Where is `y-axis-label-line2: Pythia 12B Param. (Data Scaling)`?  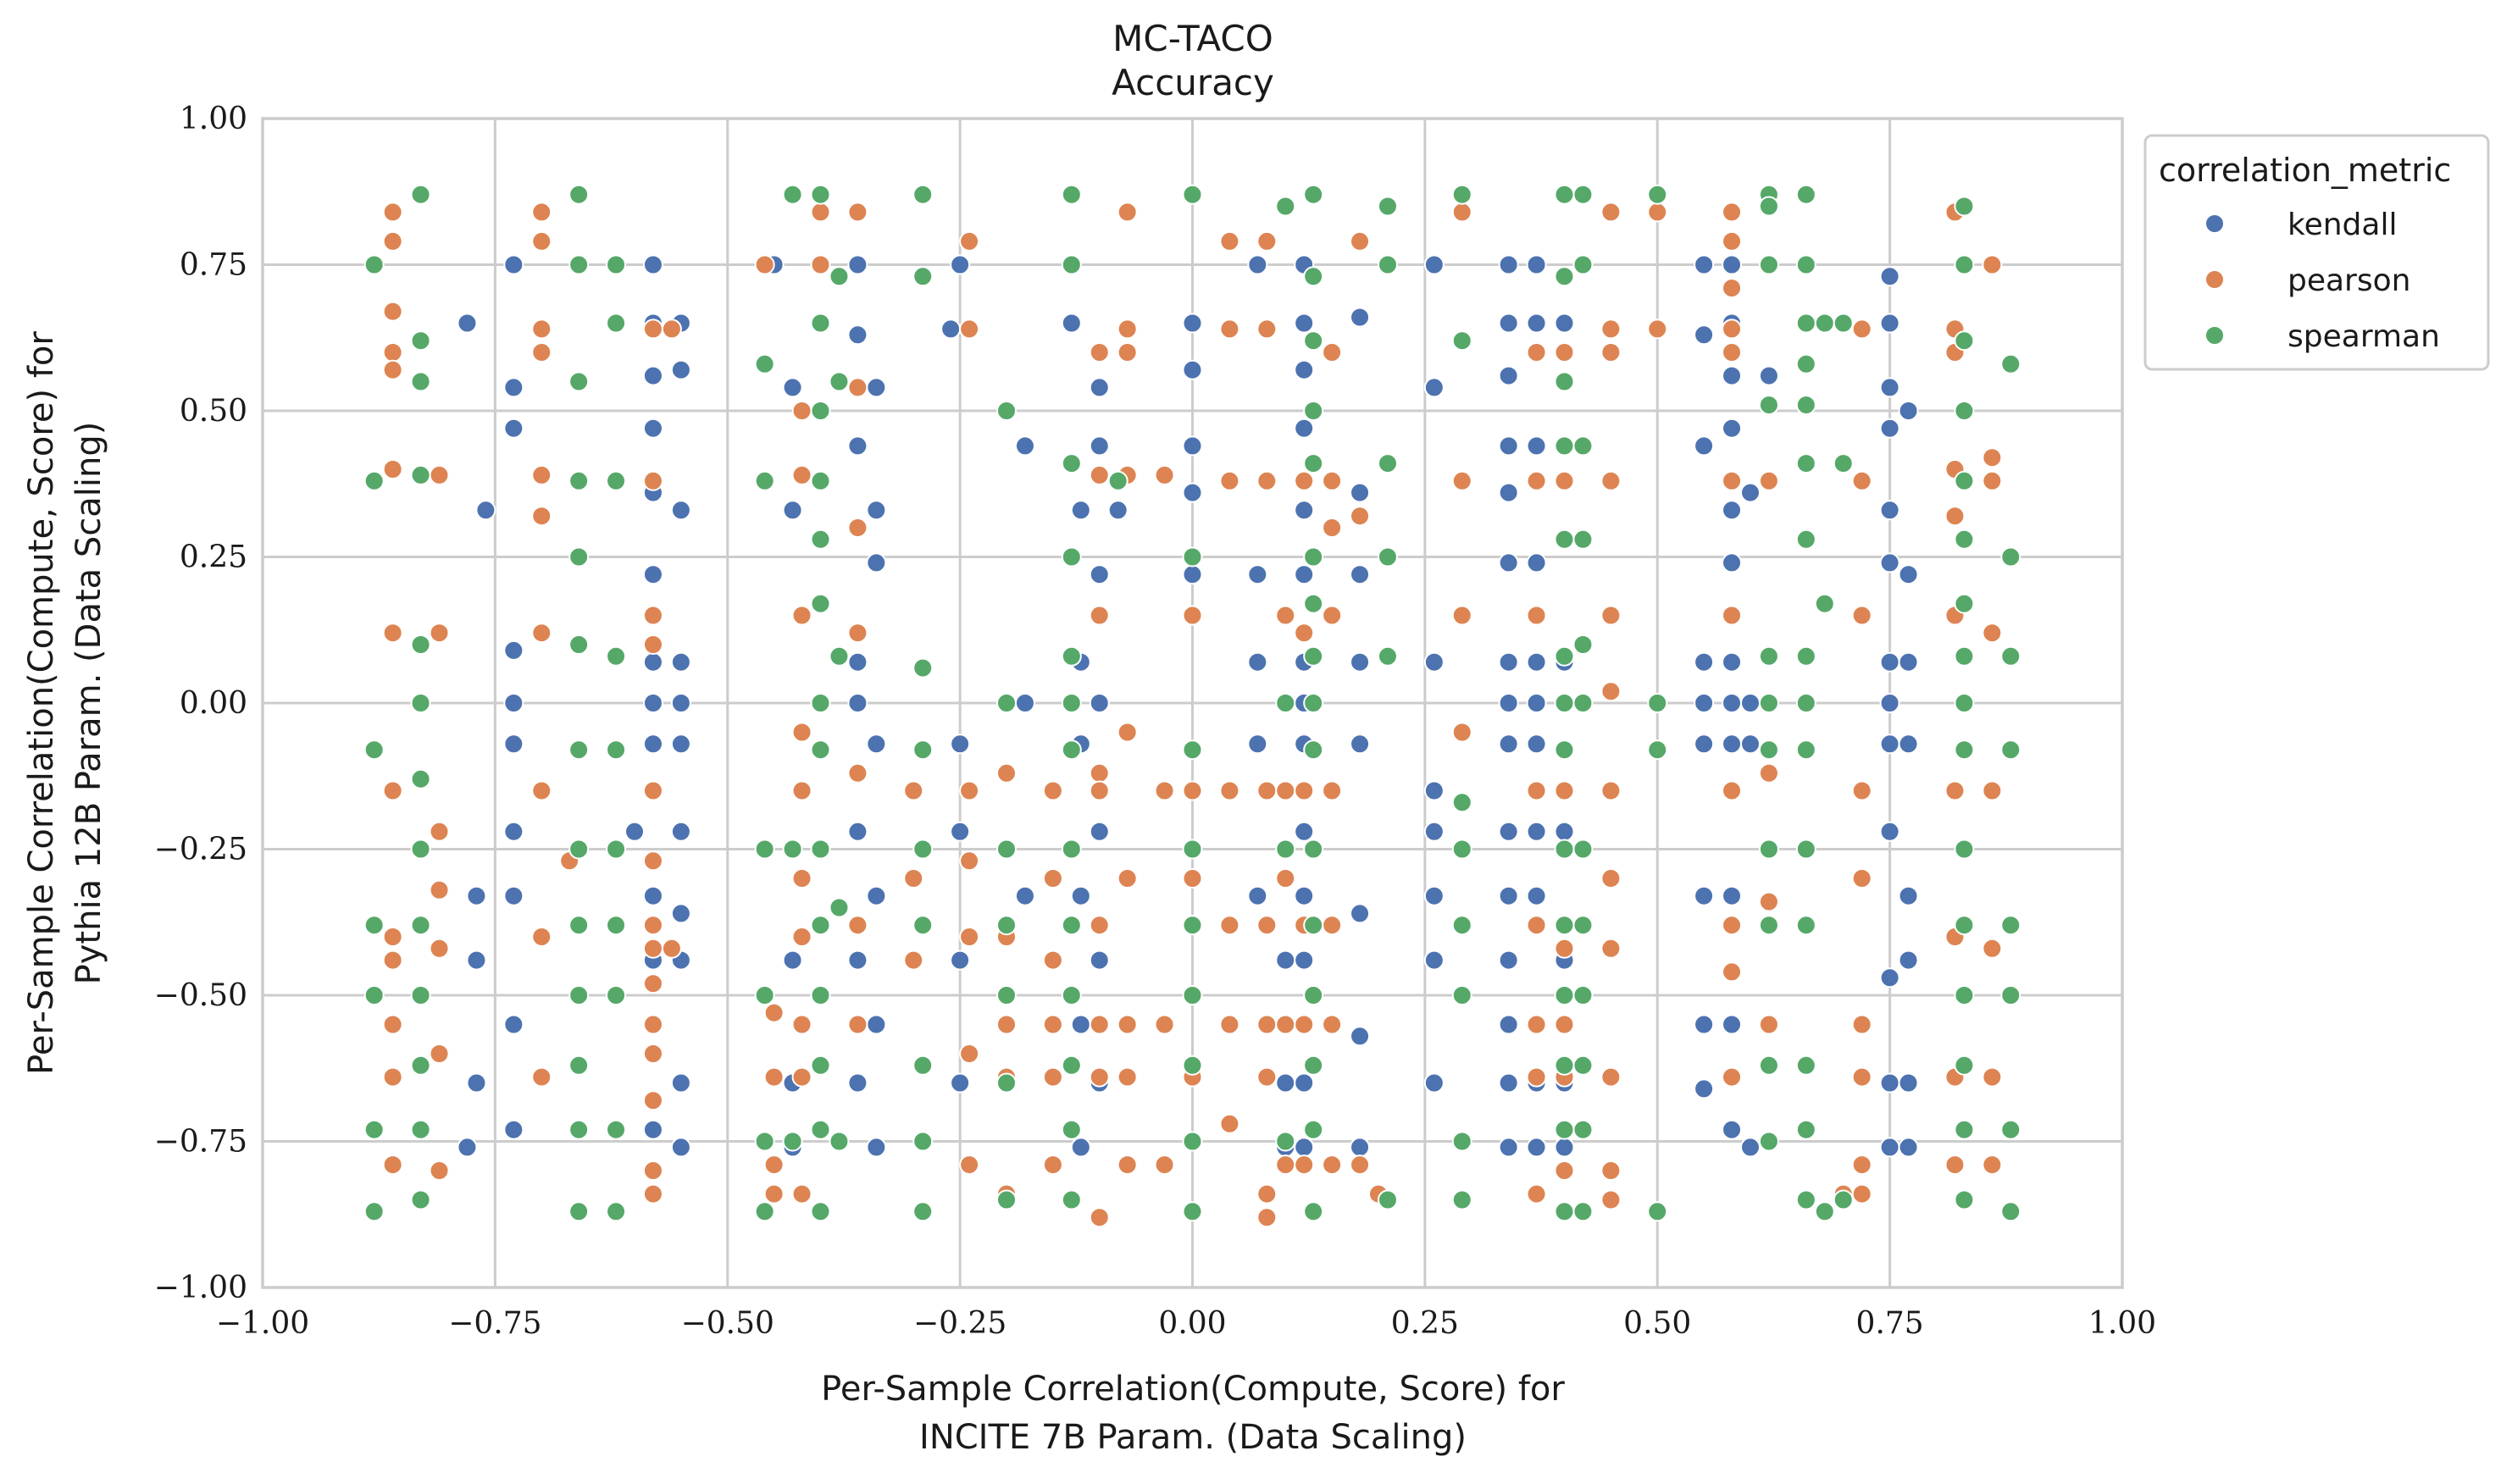 y-axis-label-line2: Pythia 12B Param. (Data Scaling) is located at coordinates (88, 703).